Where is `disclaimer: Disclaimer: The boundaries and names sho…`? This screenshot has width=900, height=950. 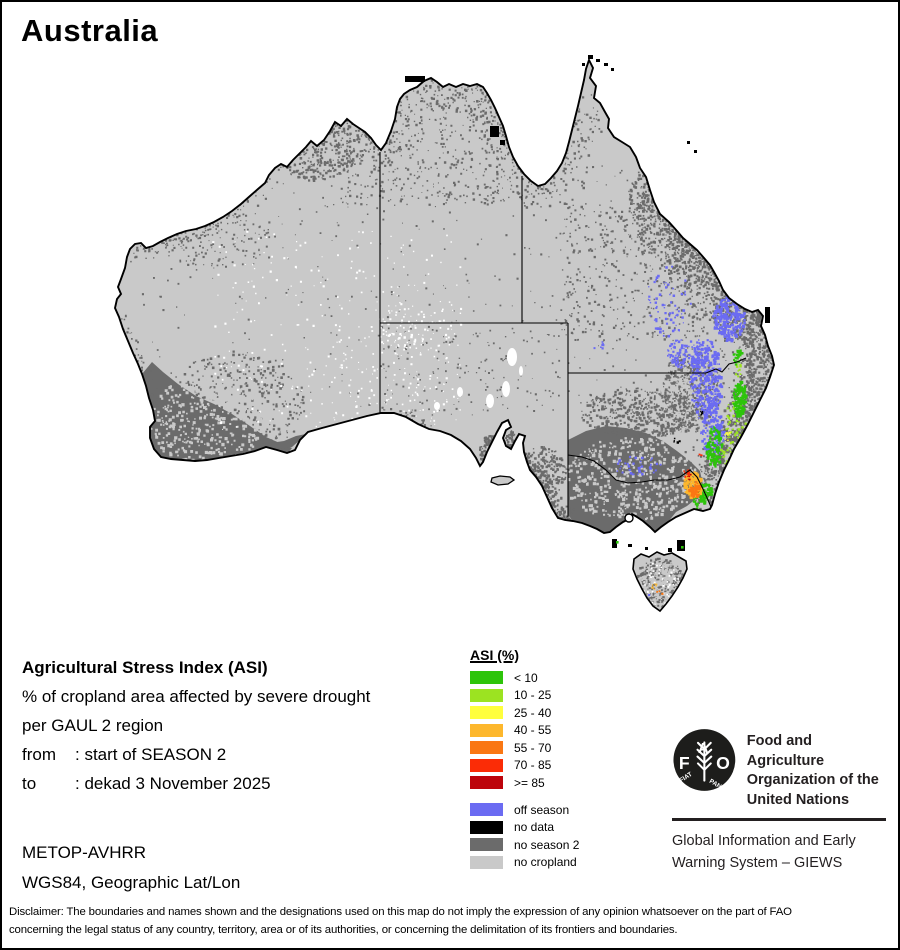 disclaimer: Disclaimer: The boundaries and names sho… is located at coordinates (449, 921).